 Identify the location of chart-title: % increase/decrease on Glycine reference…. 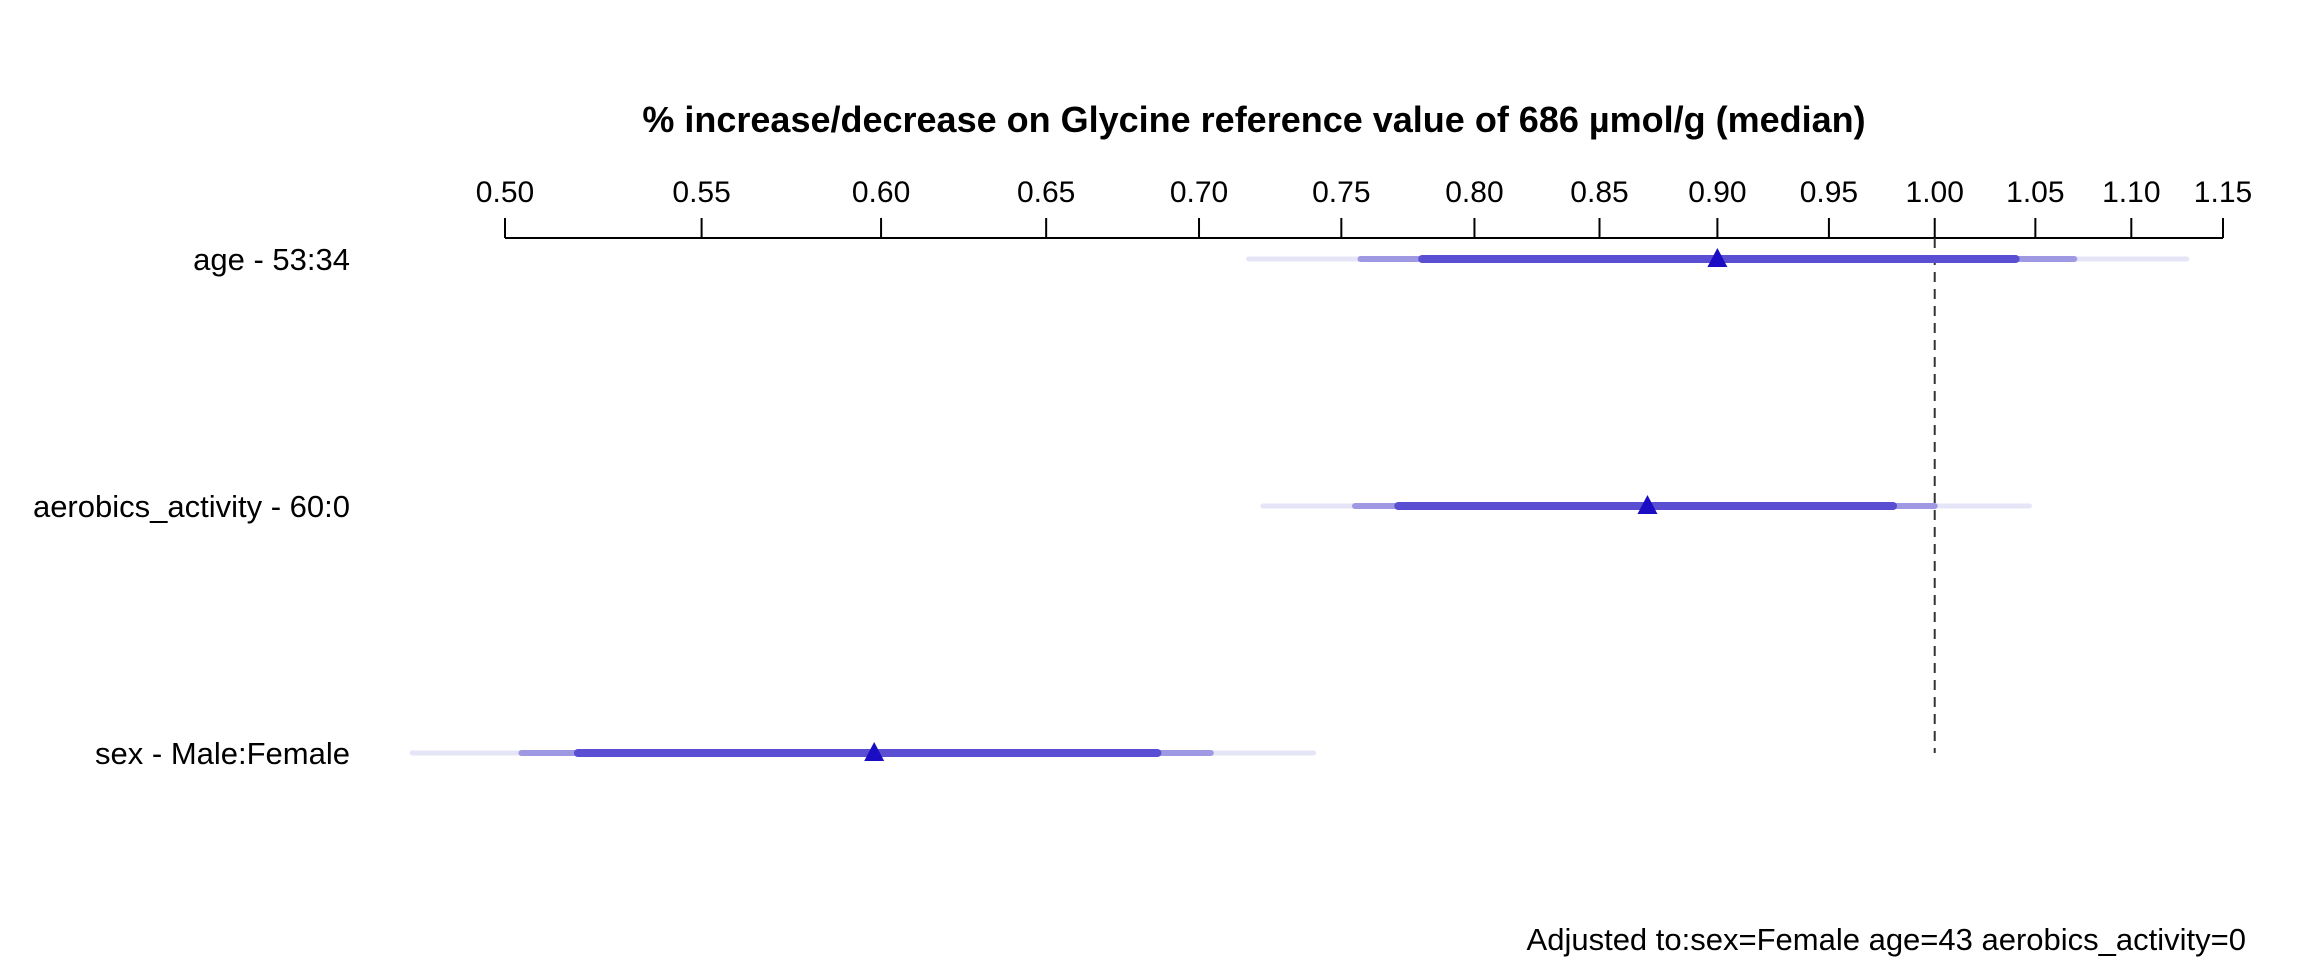
(1253, 119).